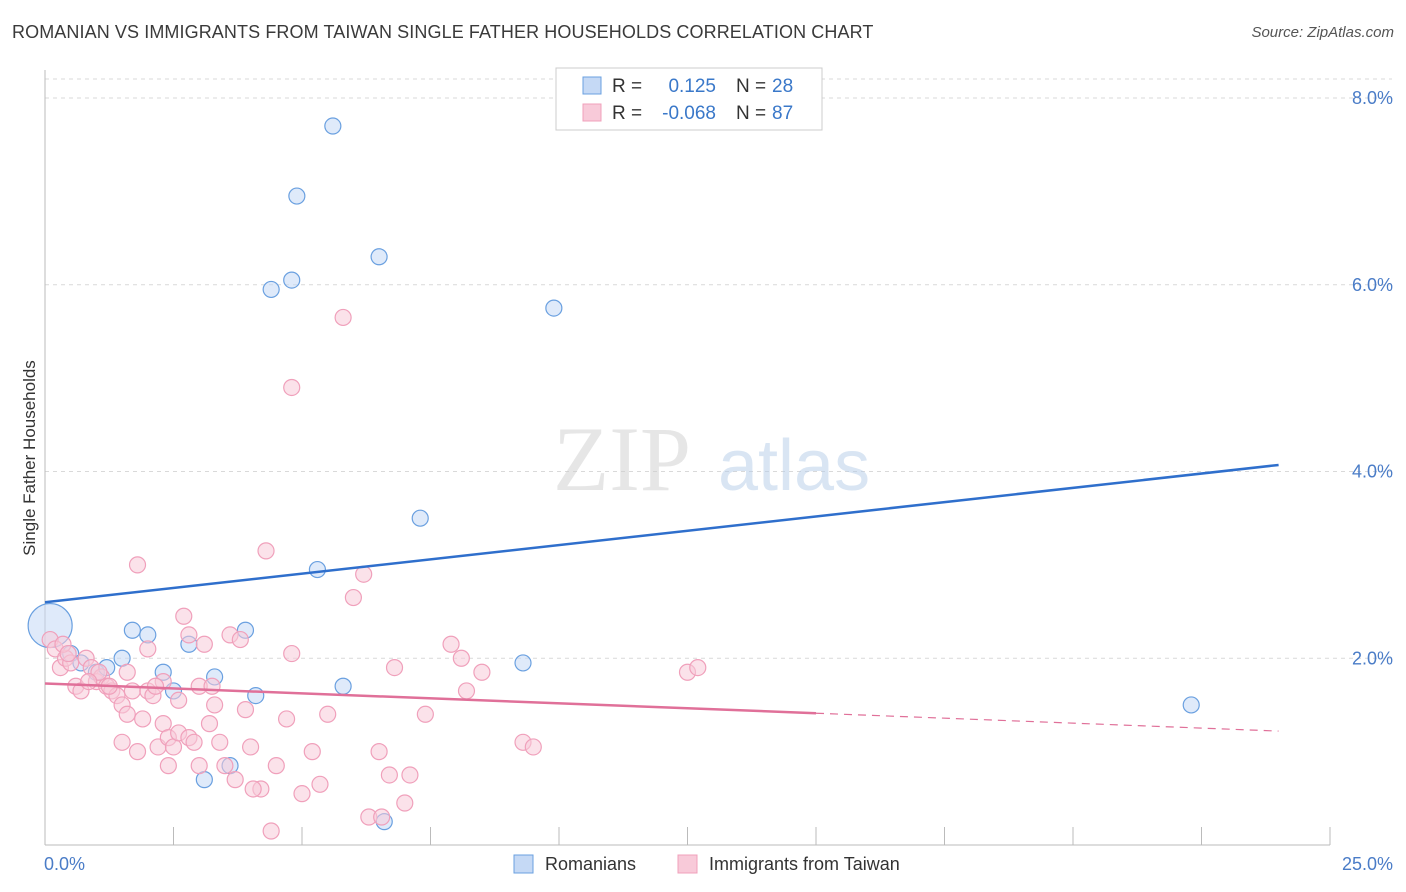 The image size is (1406, 892). Describe the element at coordinates (706, 864) in the screenshot. I see `series-legend: Romanians Immigrants from Taiwan` at that location.